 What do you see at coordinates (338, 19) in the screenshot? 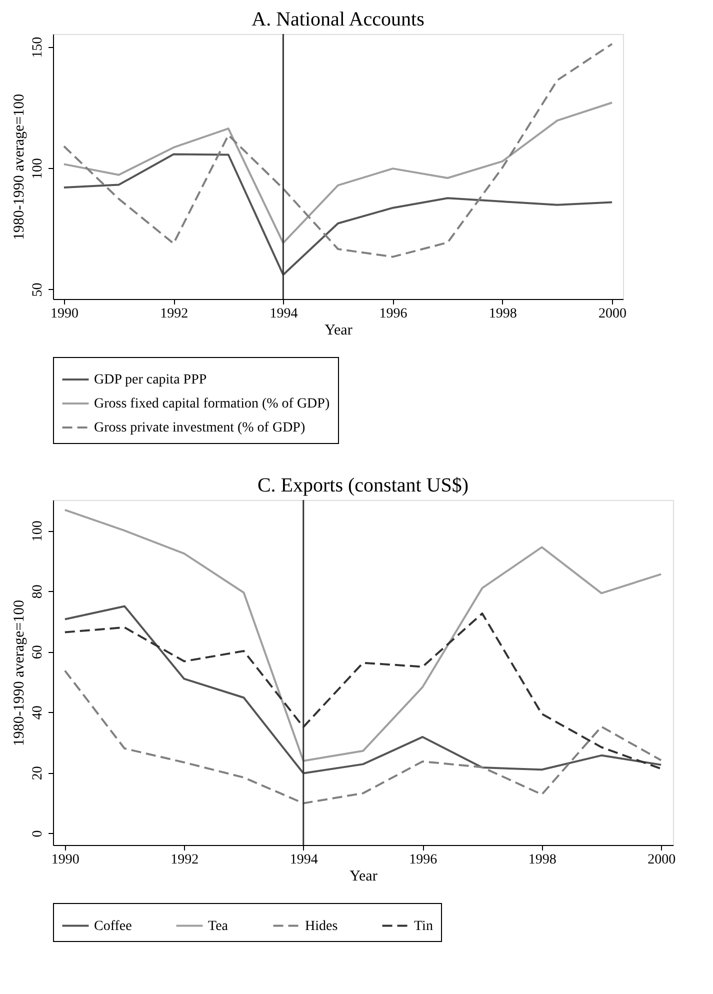
I see `chart-title: A. National Accounts` at bounding box center [338, 19].